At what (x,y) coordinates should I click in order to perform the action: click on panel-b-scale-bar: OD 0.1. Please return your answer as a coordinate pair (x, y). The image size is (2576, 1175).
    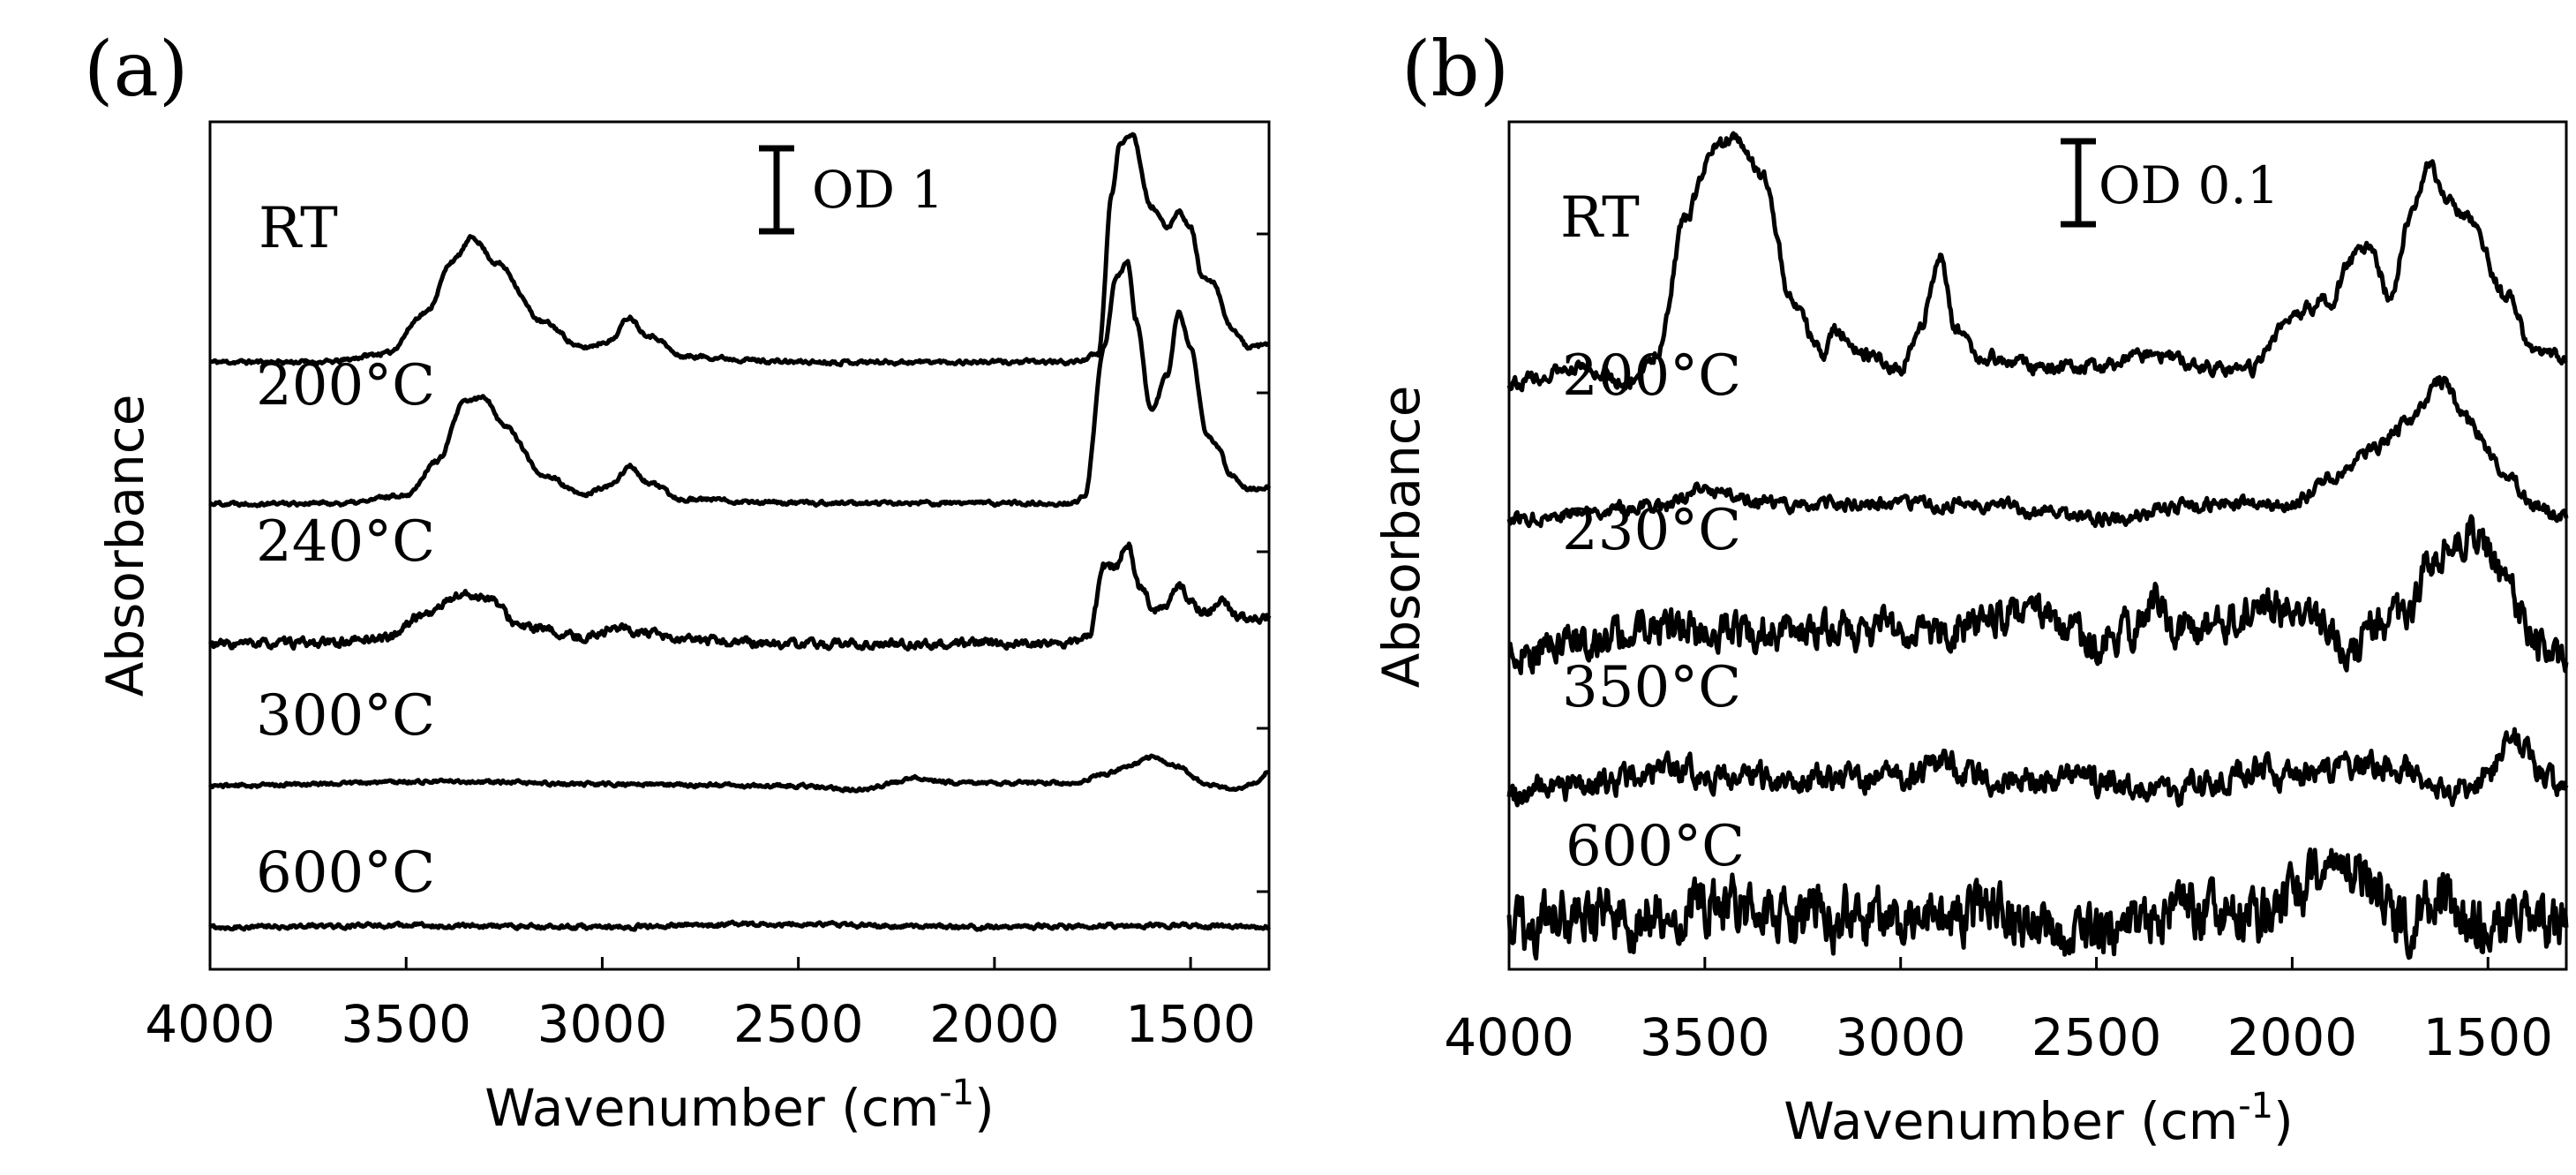
    Looking at the image, I should click on (2170, 183).